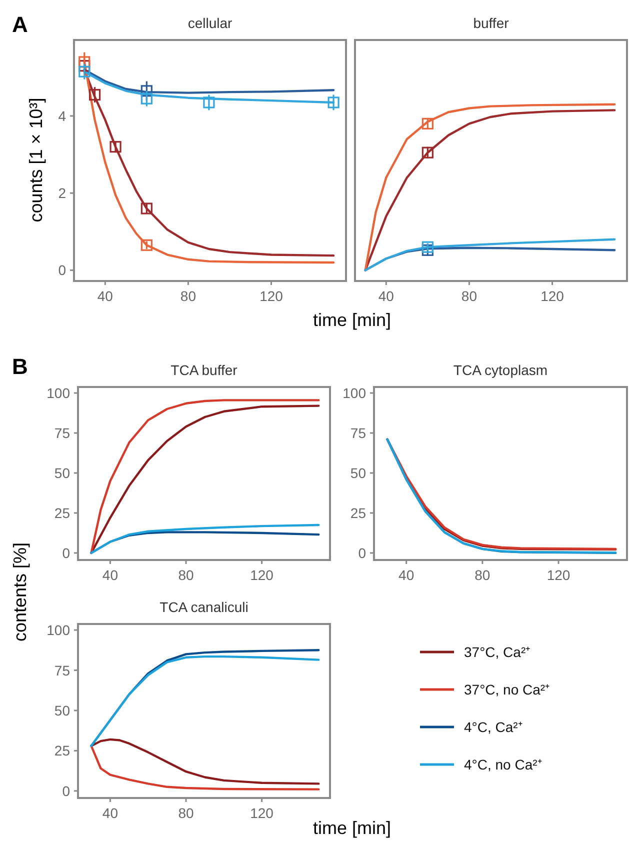 The image size is (629, 845). Describe the element at coordinates (497, 652) in the screenshot. I see `legend-label: 37°C, Ca²⁺` at that location.